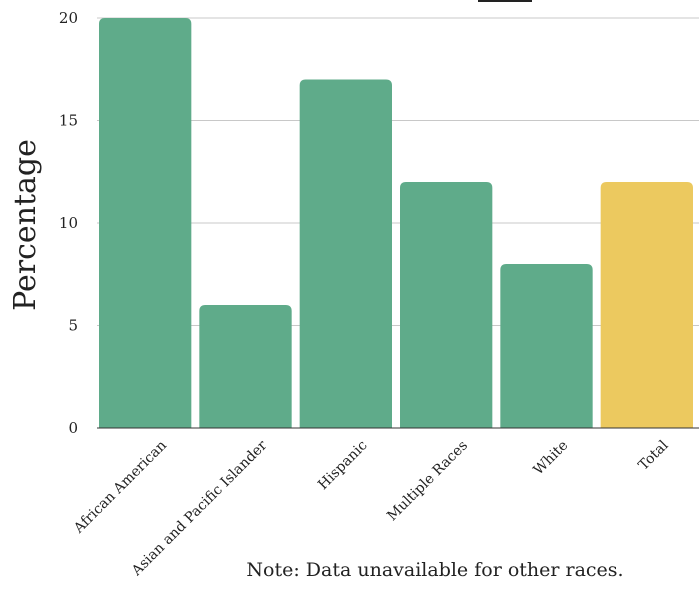 The width and height of the screenshot is (699, 610). Describe the element at coordinates (145, 223) in the screenshot. I see `bar-african-american` at that location.